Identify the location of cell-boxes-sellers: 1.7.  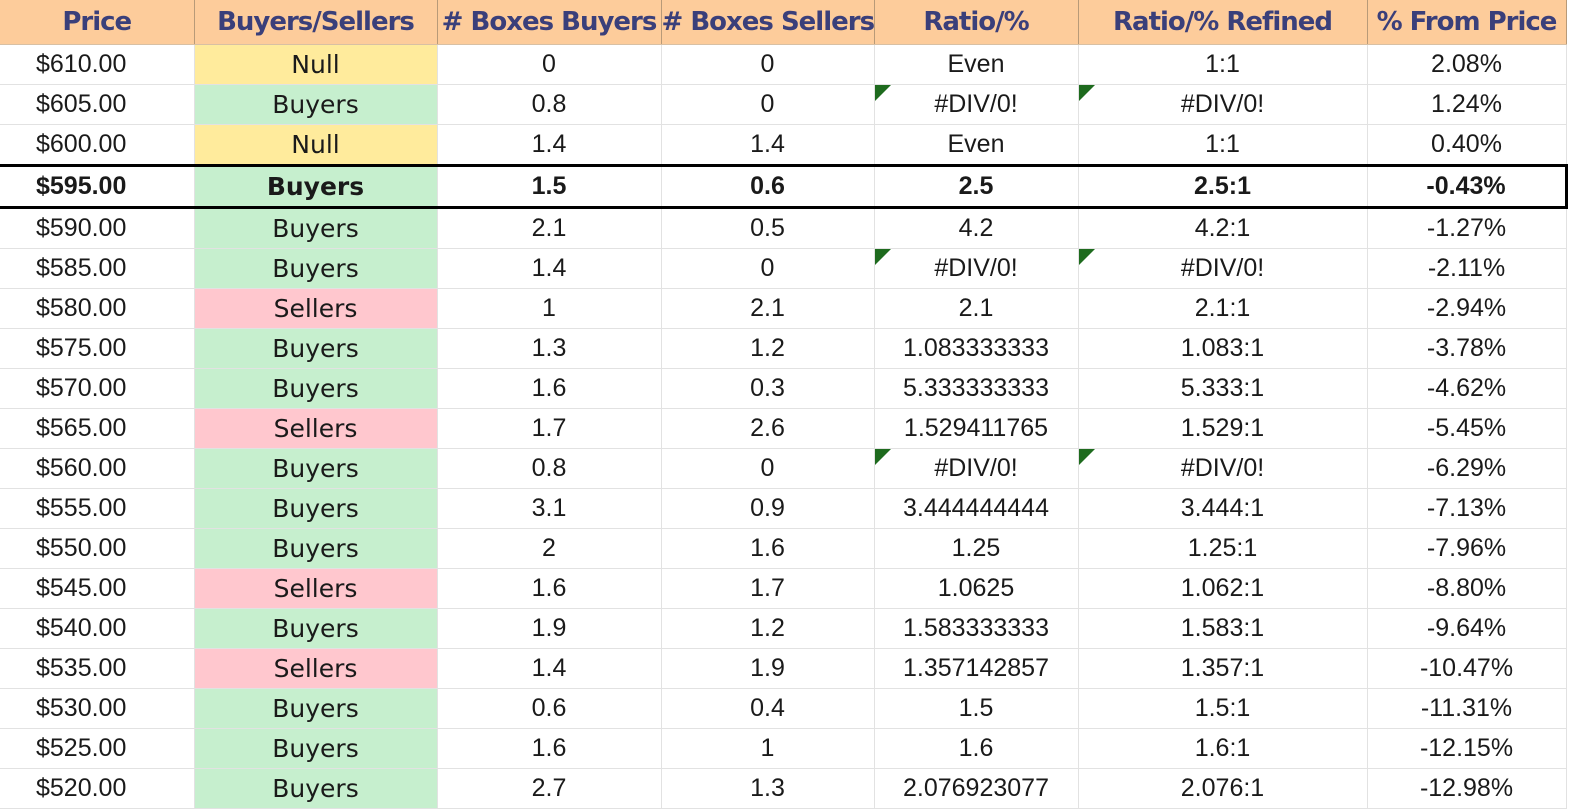
(768, 588).